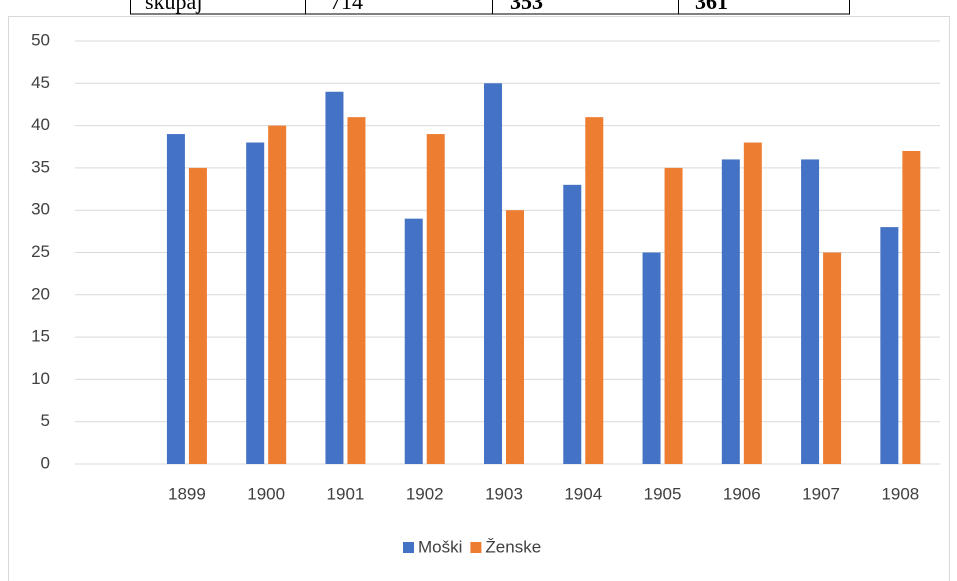 Image resolution: width=957 pixels, height=581 pixels. I want to click on y-tick-label: 45, so click(40, 82).